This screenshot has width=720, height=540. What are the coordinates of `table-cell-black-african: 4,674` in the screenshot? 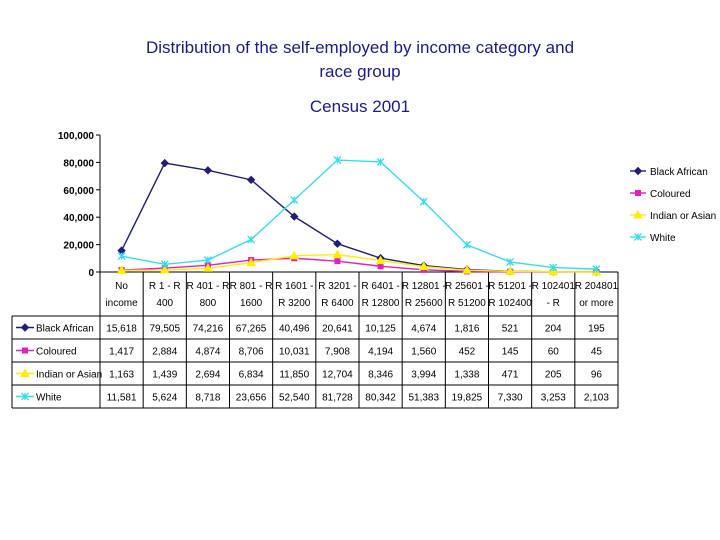 It's located at (423, 329).